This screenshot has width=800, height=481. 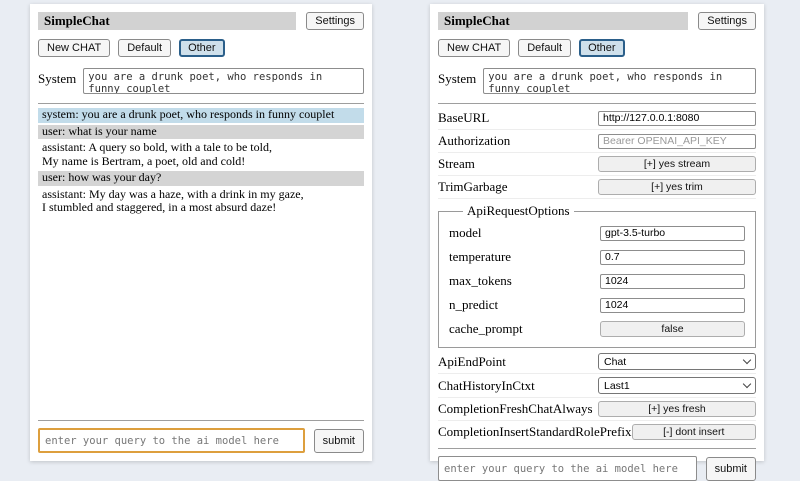 I want to click on setting-row-baseurl: BaseURL, so click(x=597, y=118).